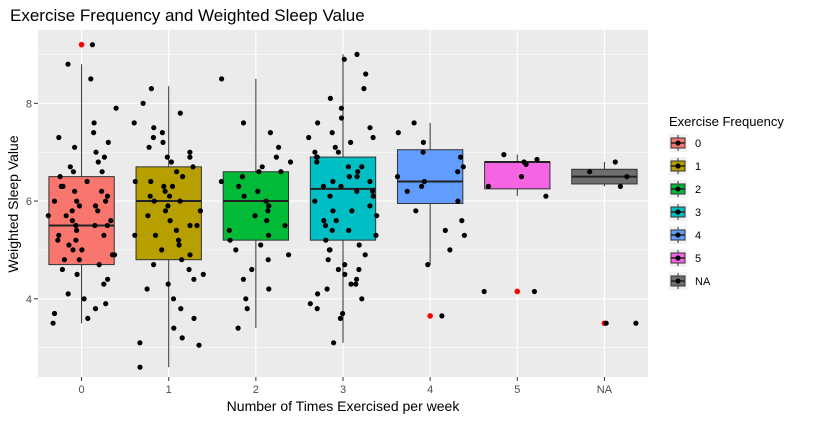 This screenshot has height=421, width=814. I want to click on legend-key-point, so click(678, 258).